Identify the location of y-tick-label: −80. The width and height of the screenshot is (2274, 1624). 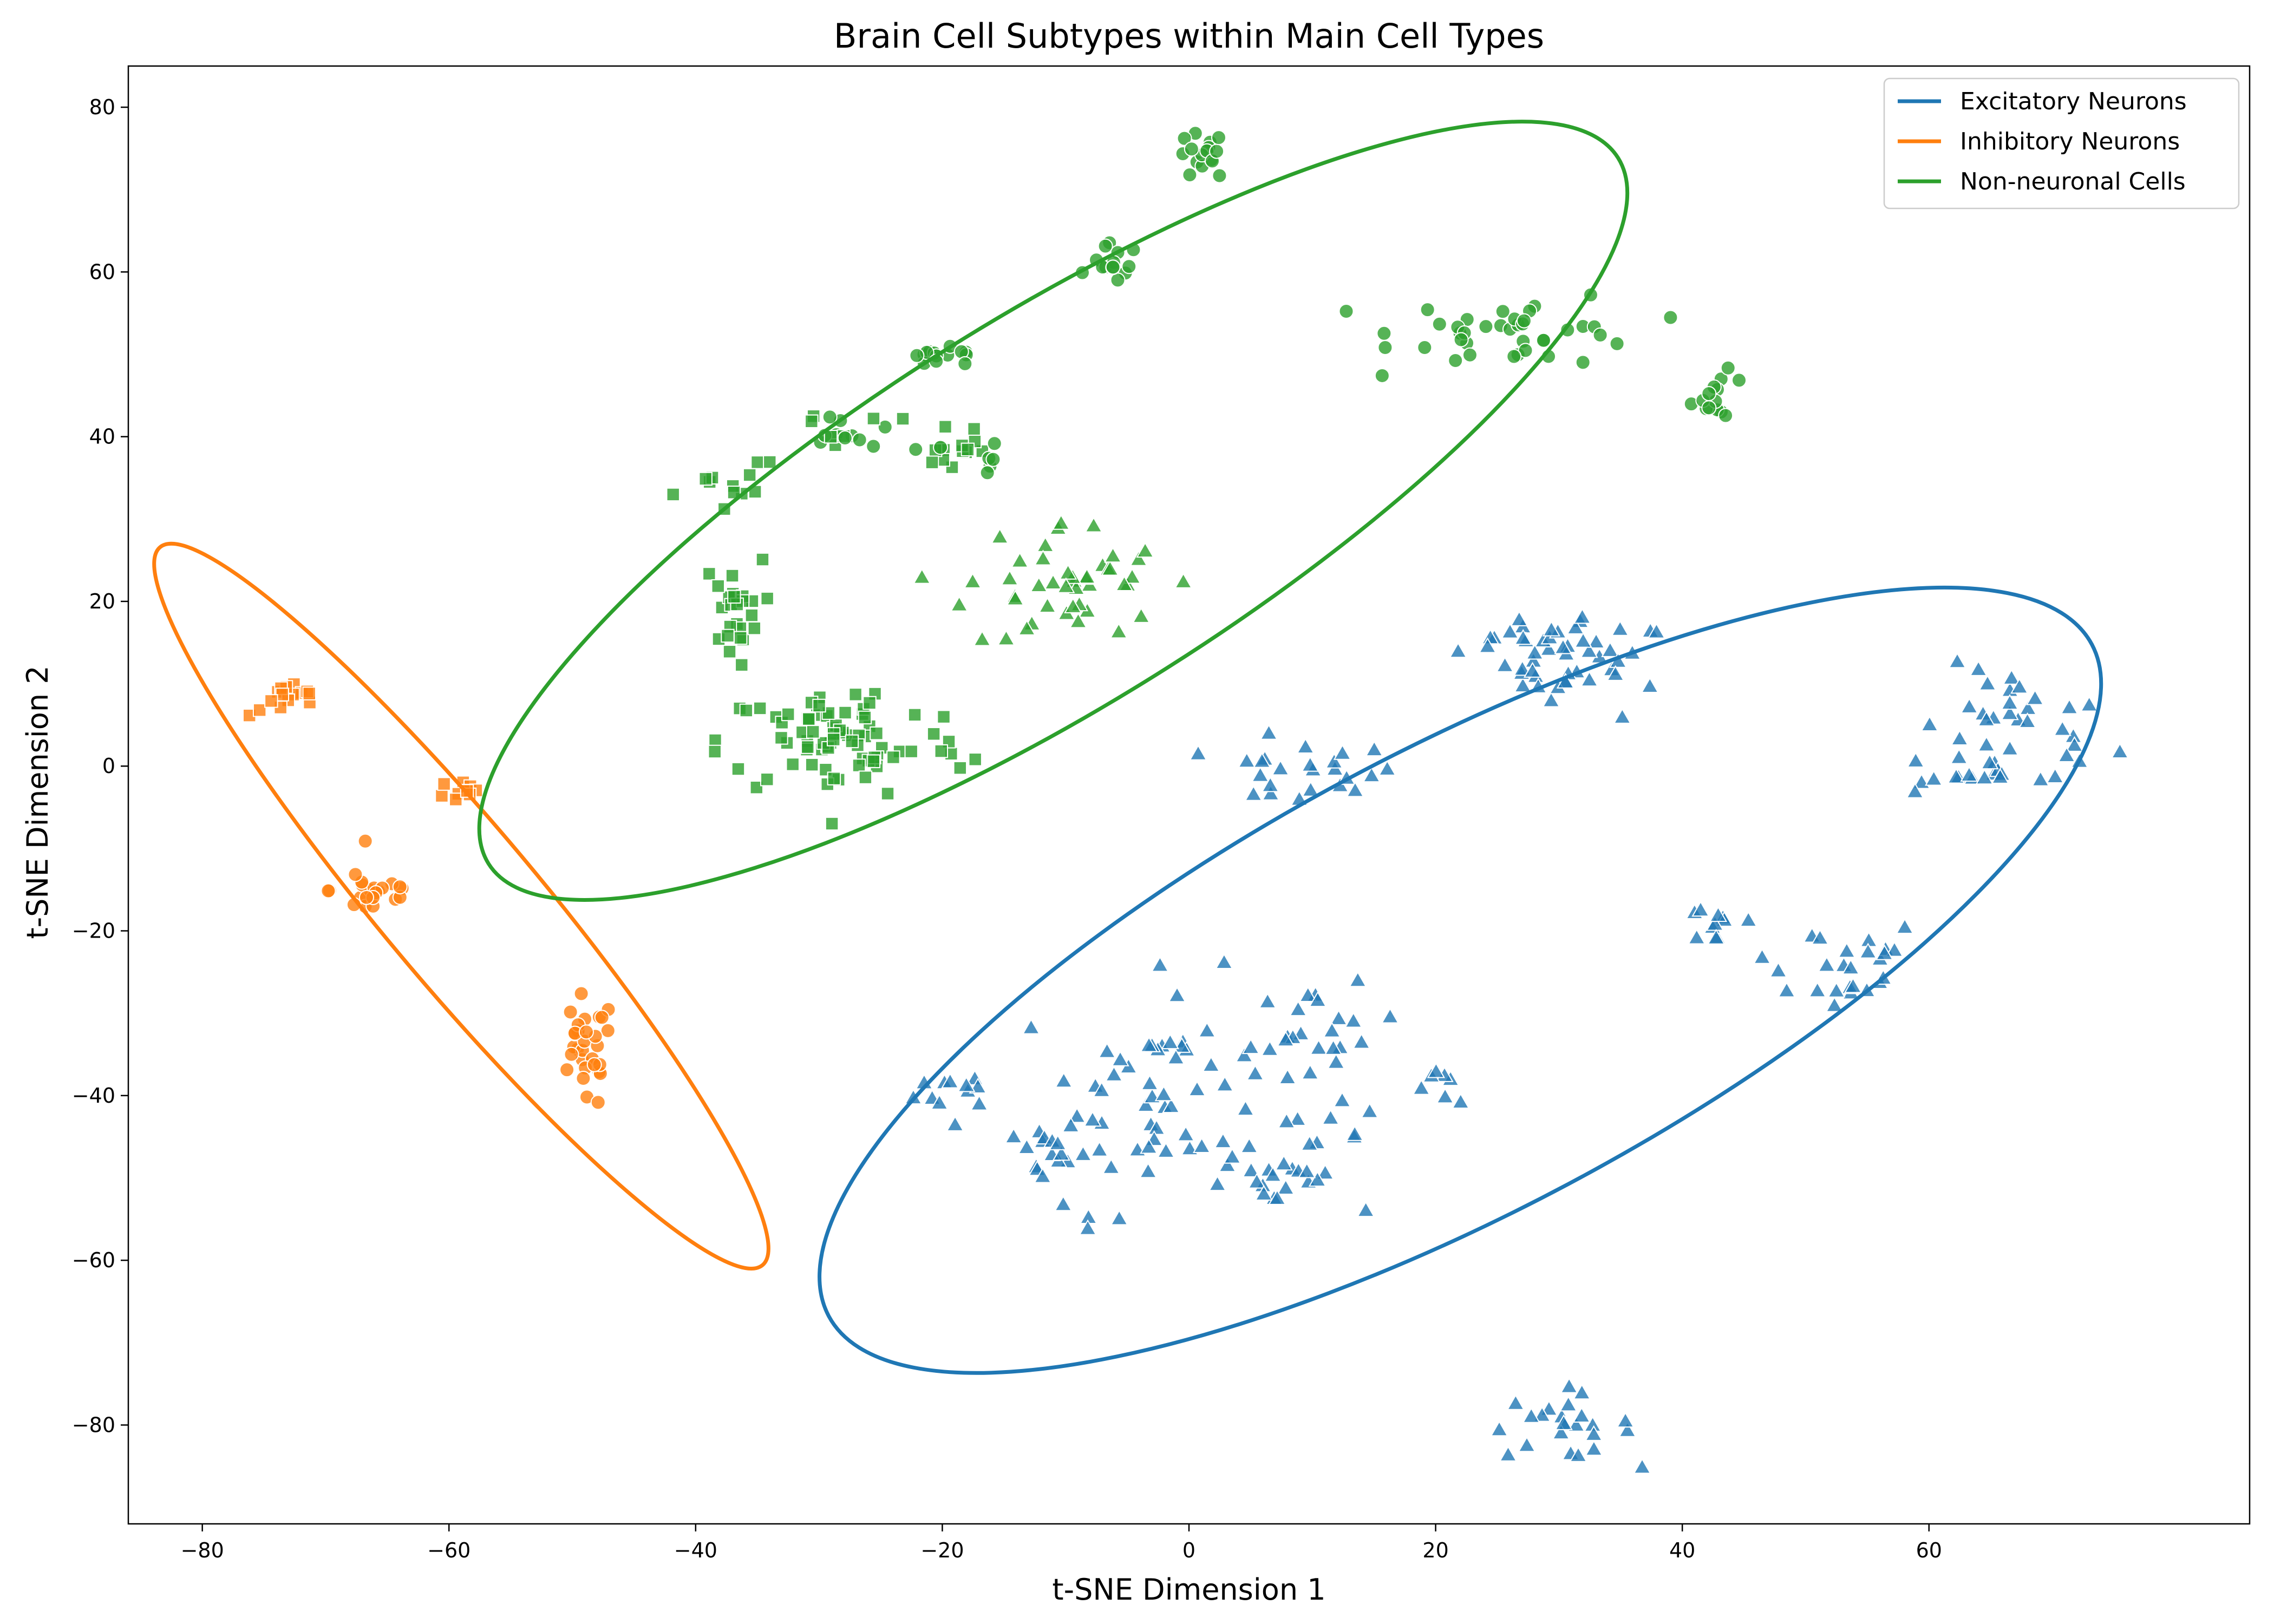
(94, 1425).